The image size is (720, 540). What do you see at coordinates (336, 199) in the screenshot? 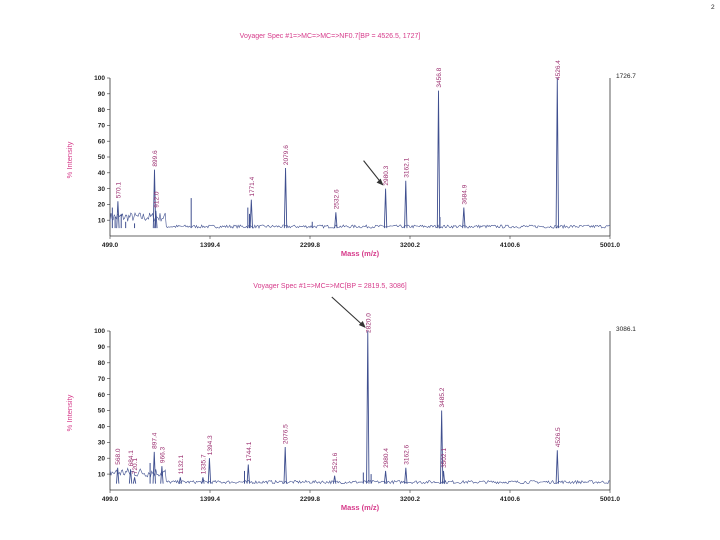
I see `spectrum-top-peak-label: 2532.6` at bounding box center [336, 199].